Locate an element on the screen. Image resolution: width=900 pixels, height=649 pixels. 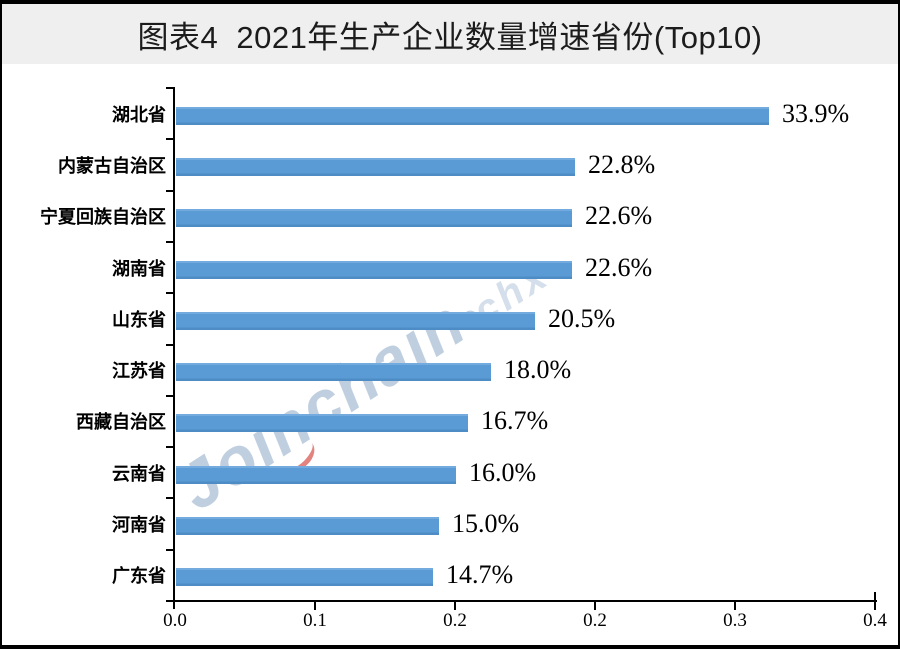
category-label: 宁夏回族自治区 is located at coordinates (103, 217).